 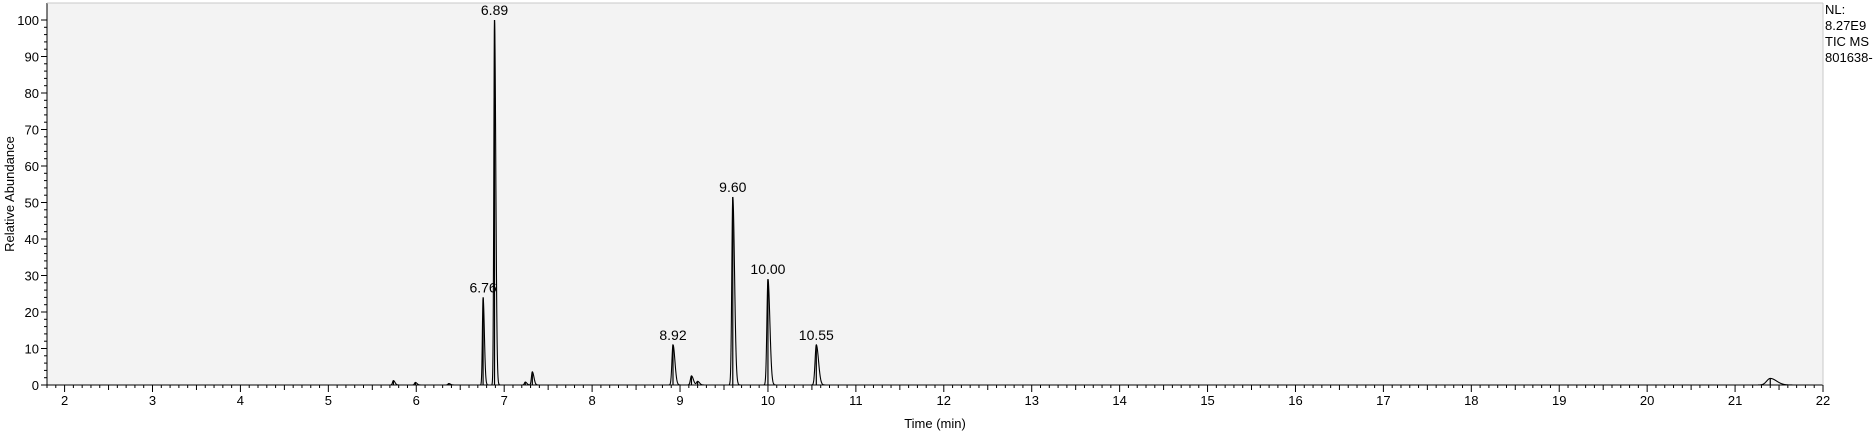 I want to click on y-tick-label: 40, so click(x=32, y=239).